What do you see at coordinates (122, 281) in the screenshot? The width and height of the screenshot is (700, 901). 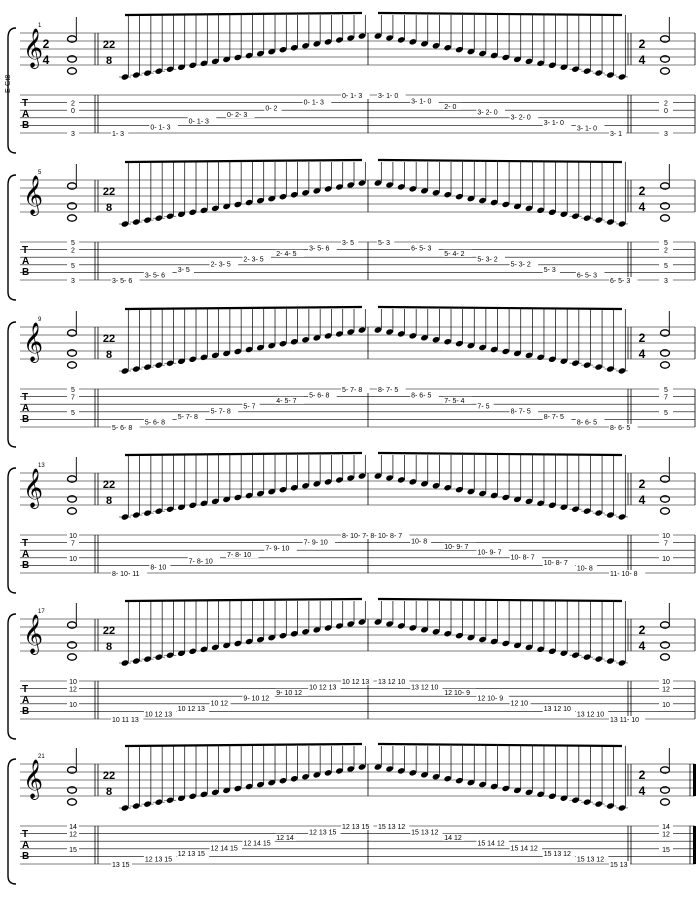 I see `ascending-tab-group: 3- 5- 6` at bounding box center [122, 281].